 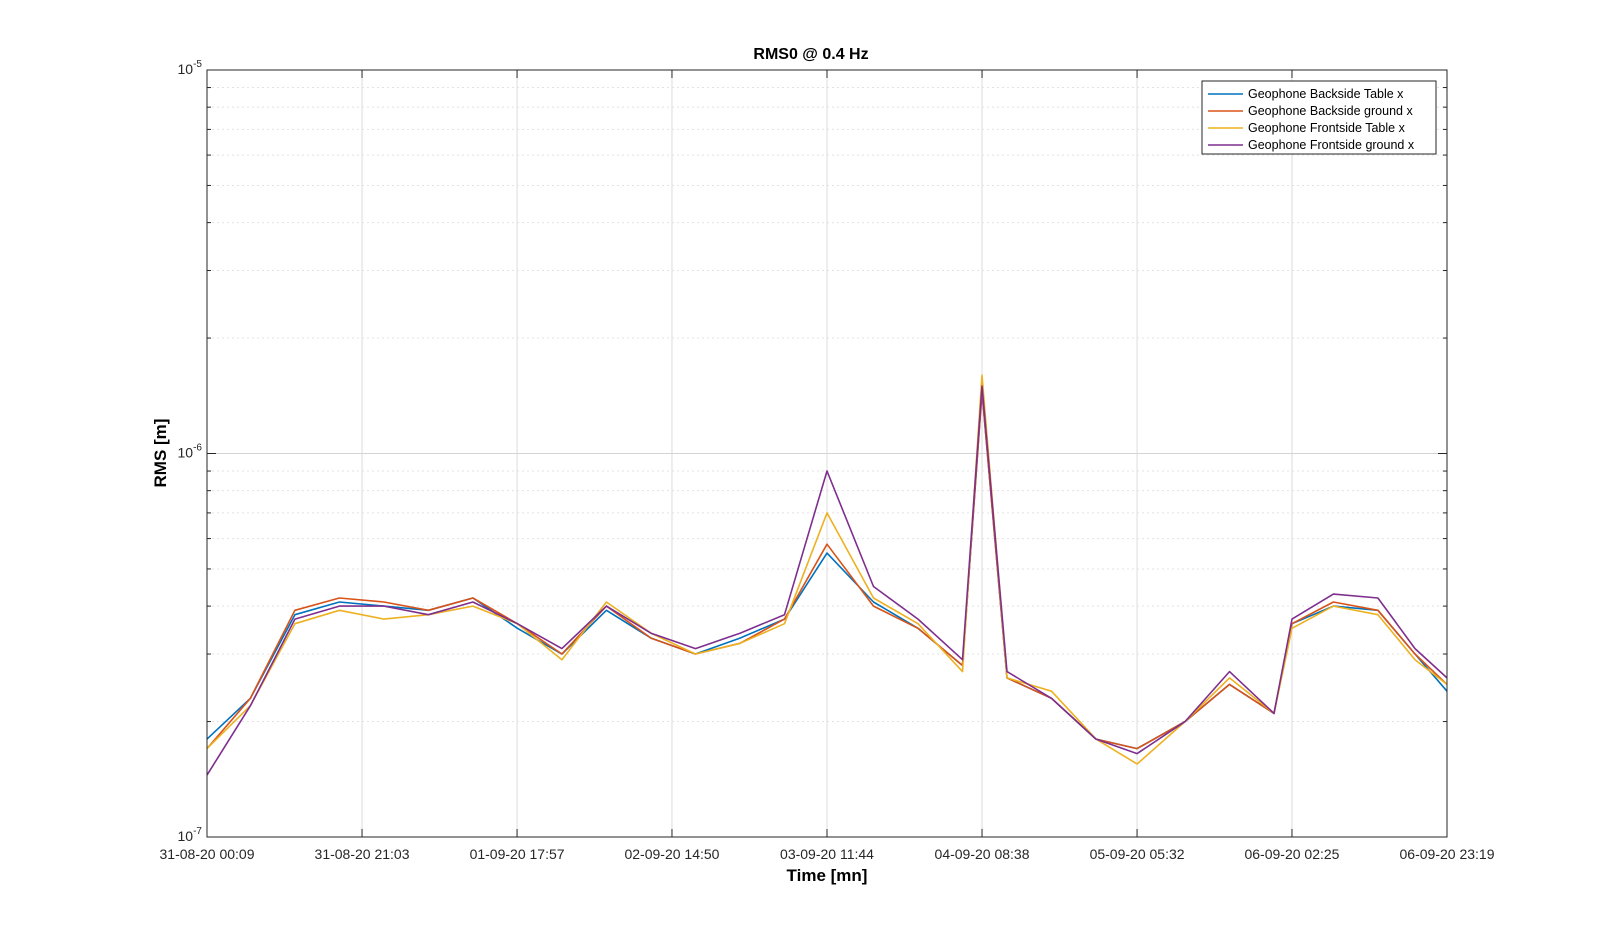 I want to click on legend-label: Geophone Frontside ground x, so click(x=1331, y=145).